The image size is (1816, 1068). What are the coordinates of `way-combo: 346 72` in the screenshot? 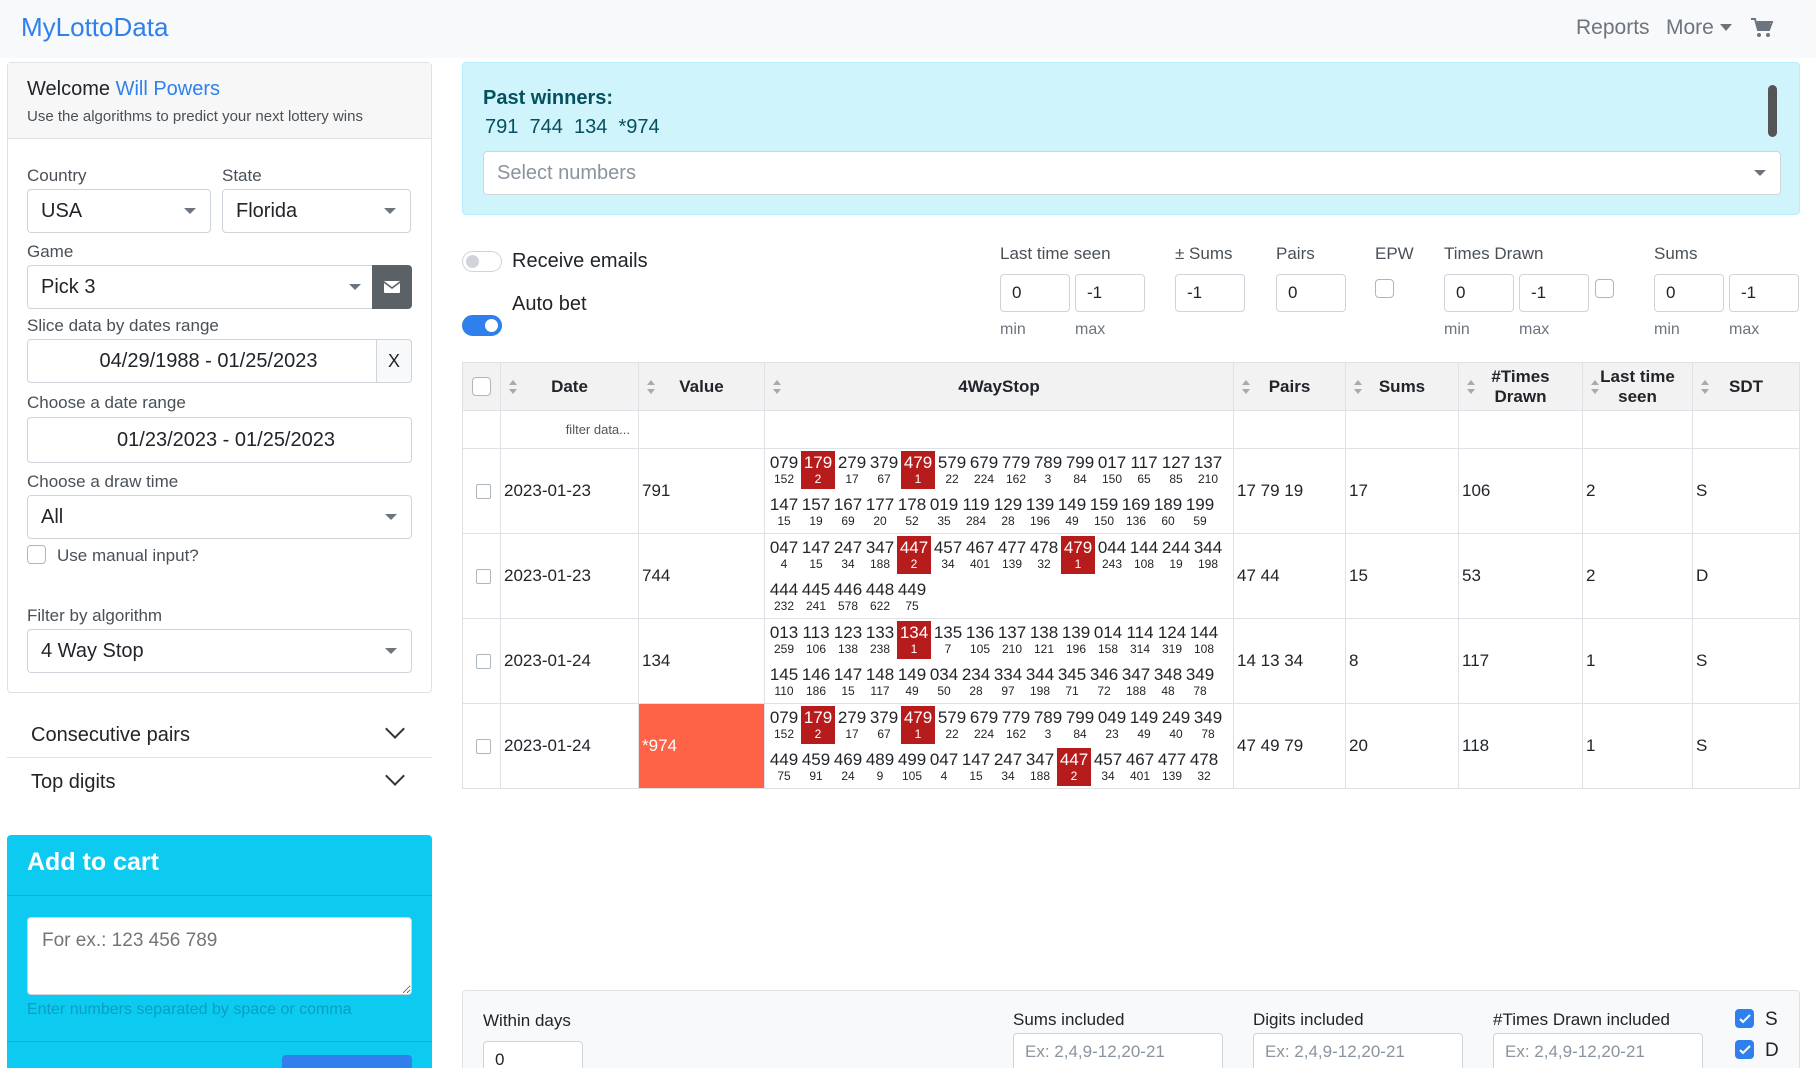 It's located at (1104, 682).